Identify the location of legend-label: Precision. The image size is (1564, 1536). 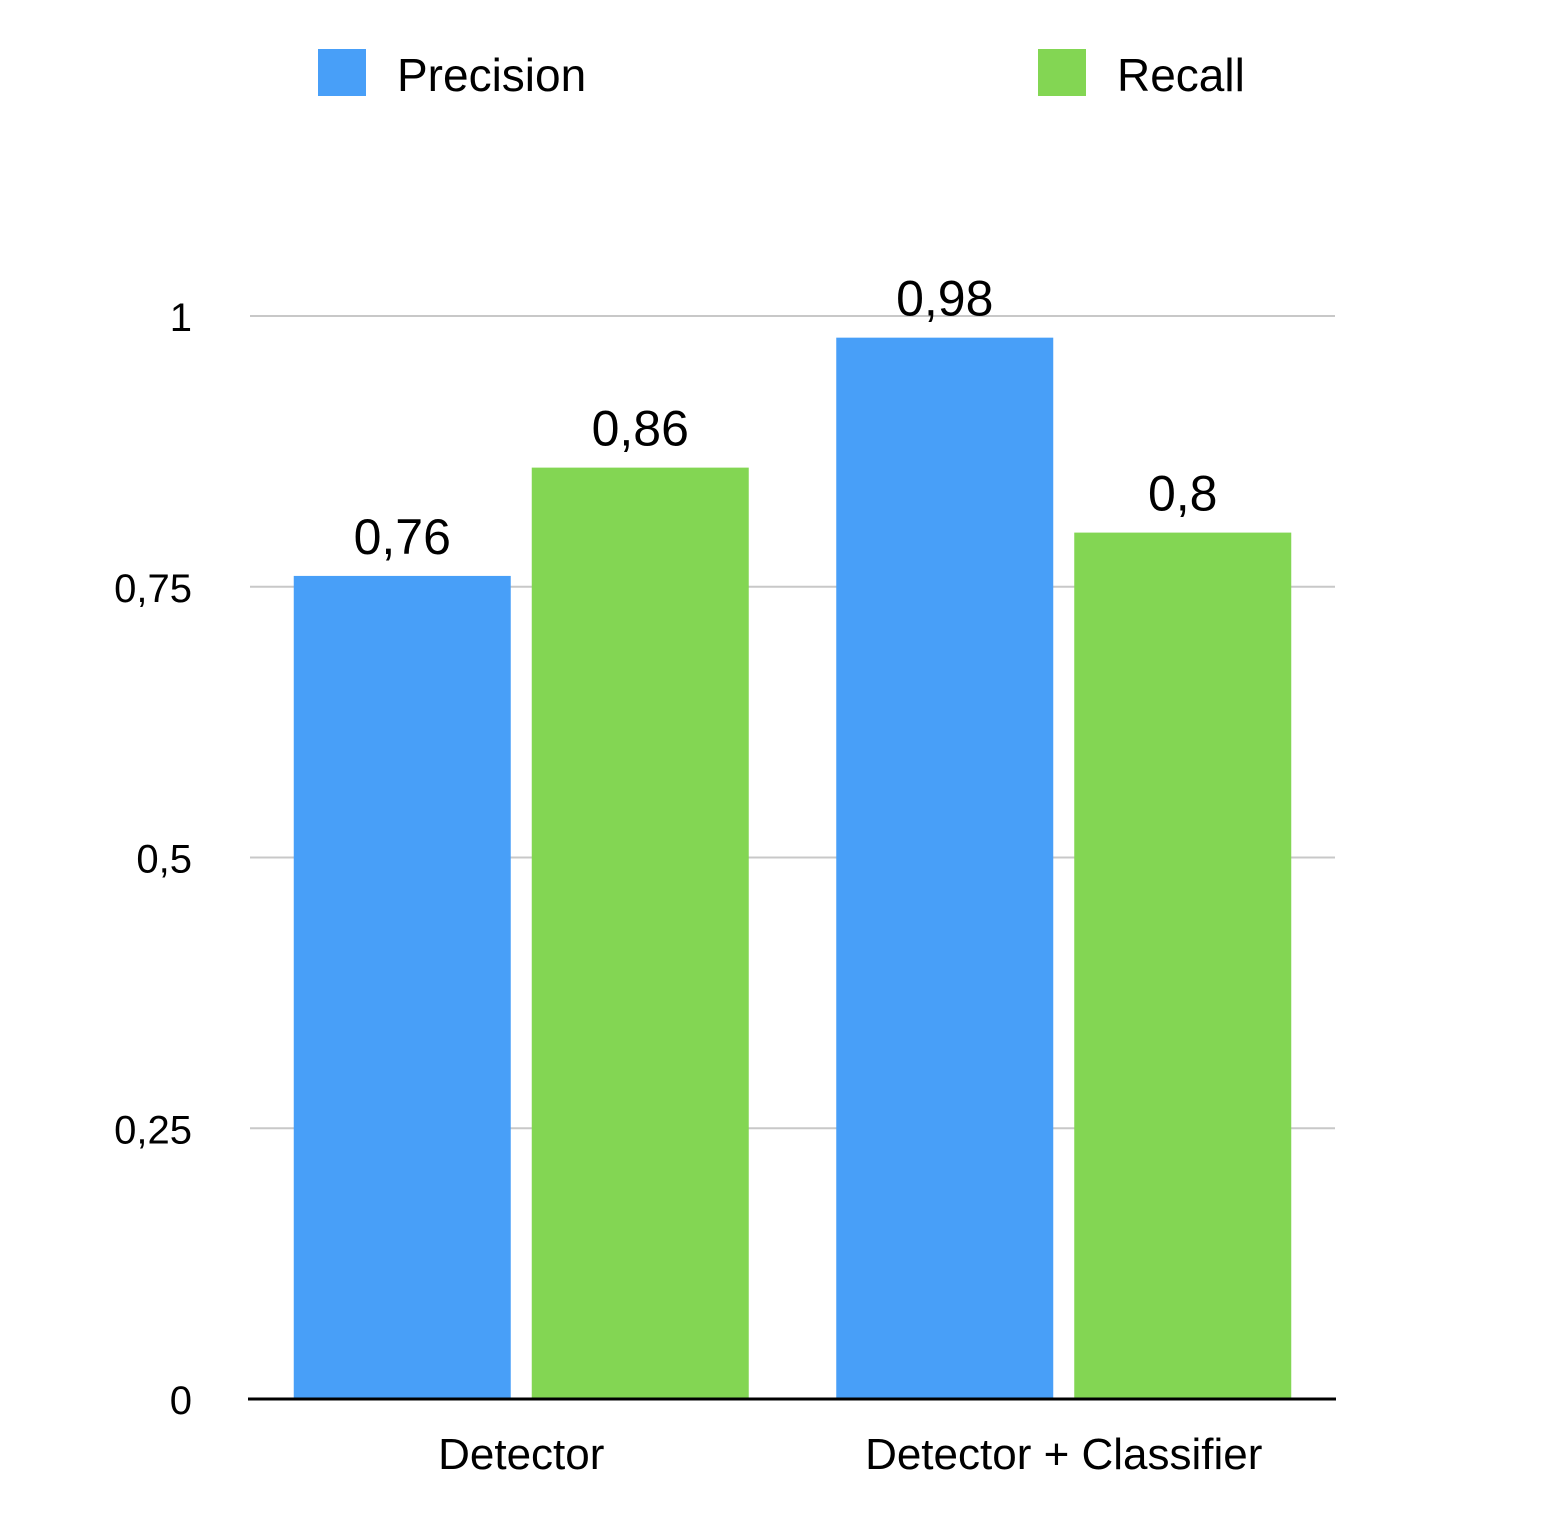
(491, 75).